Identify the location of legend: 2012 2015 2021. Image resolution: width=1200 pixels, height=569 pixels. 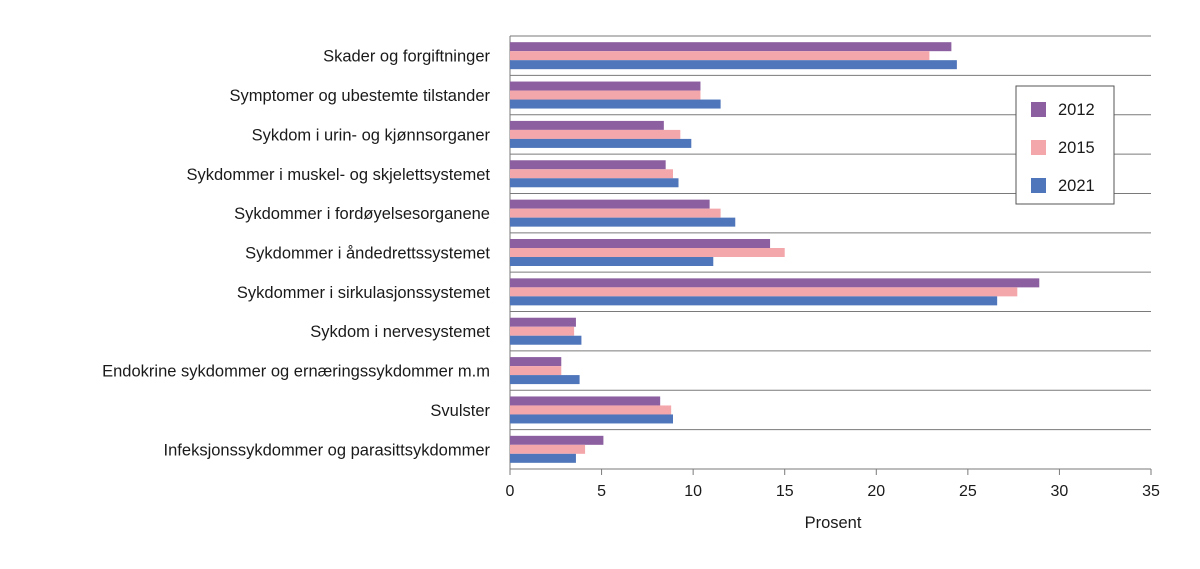
(1065, 145).